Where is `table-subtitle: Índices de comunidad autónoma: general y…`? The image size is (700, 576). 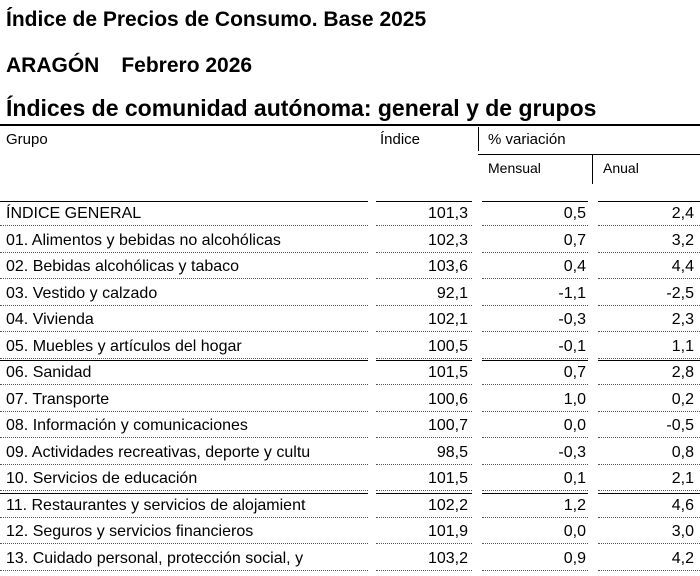
table-subtitle: Índices de comunidad autónoma: general y… is located at coordinates (301, 108).